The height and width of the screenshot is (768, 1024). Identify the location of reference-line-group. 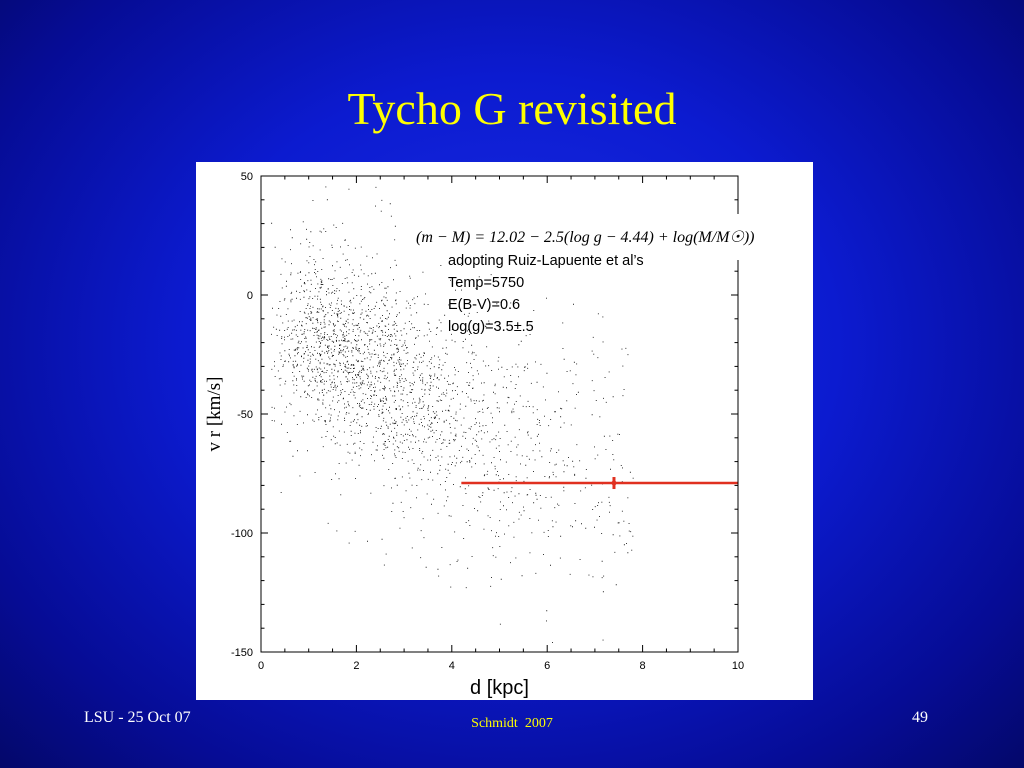
(599, 483).